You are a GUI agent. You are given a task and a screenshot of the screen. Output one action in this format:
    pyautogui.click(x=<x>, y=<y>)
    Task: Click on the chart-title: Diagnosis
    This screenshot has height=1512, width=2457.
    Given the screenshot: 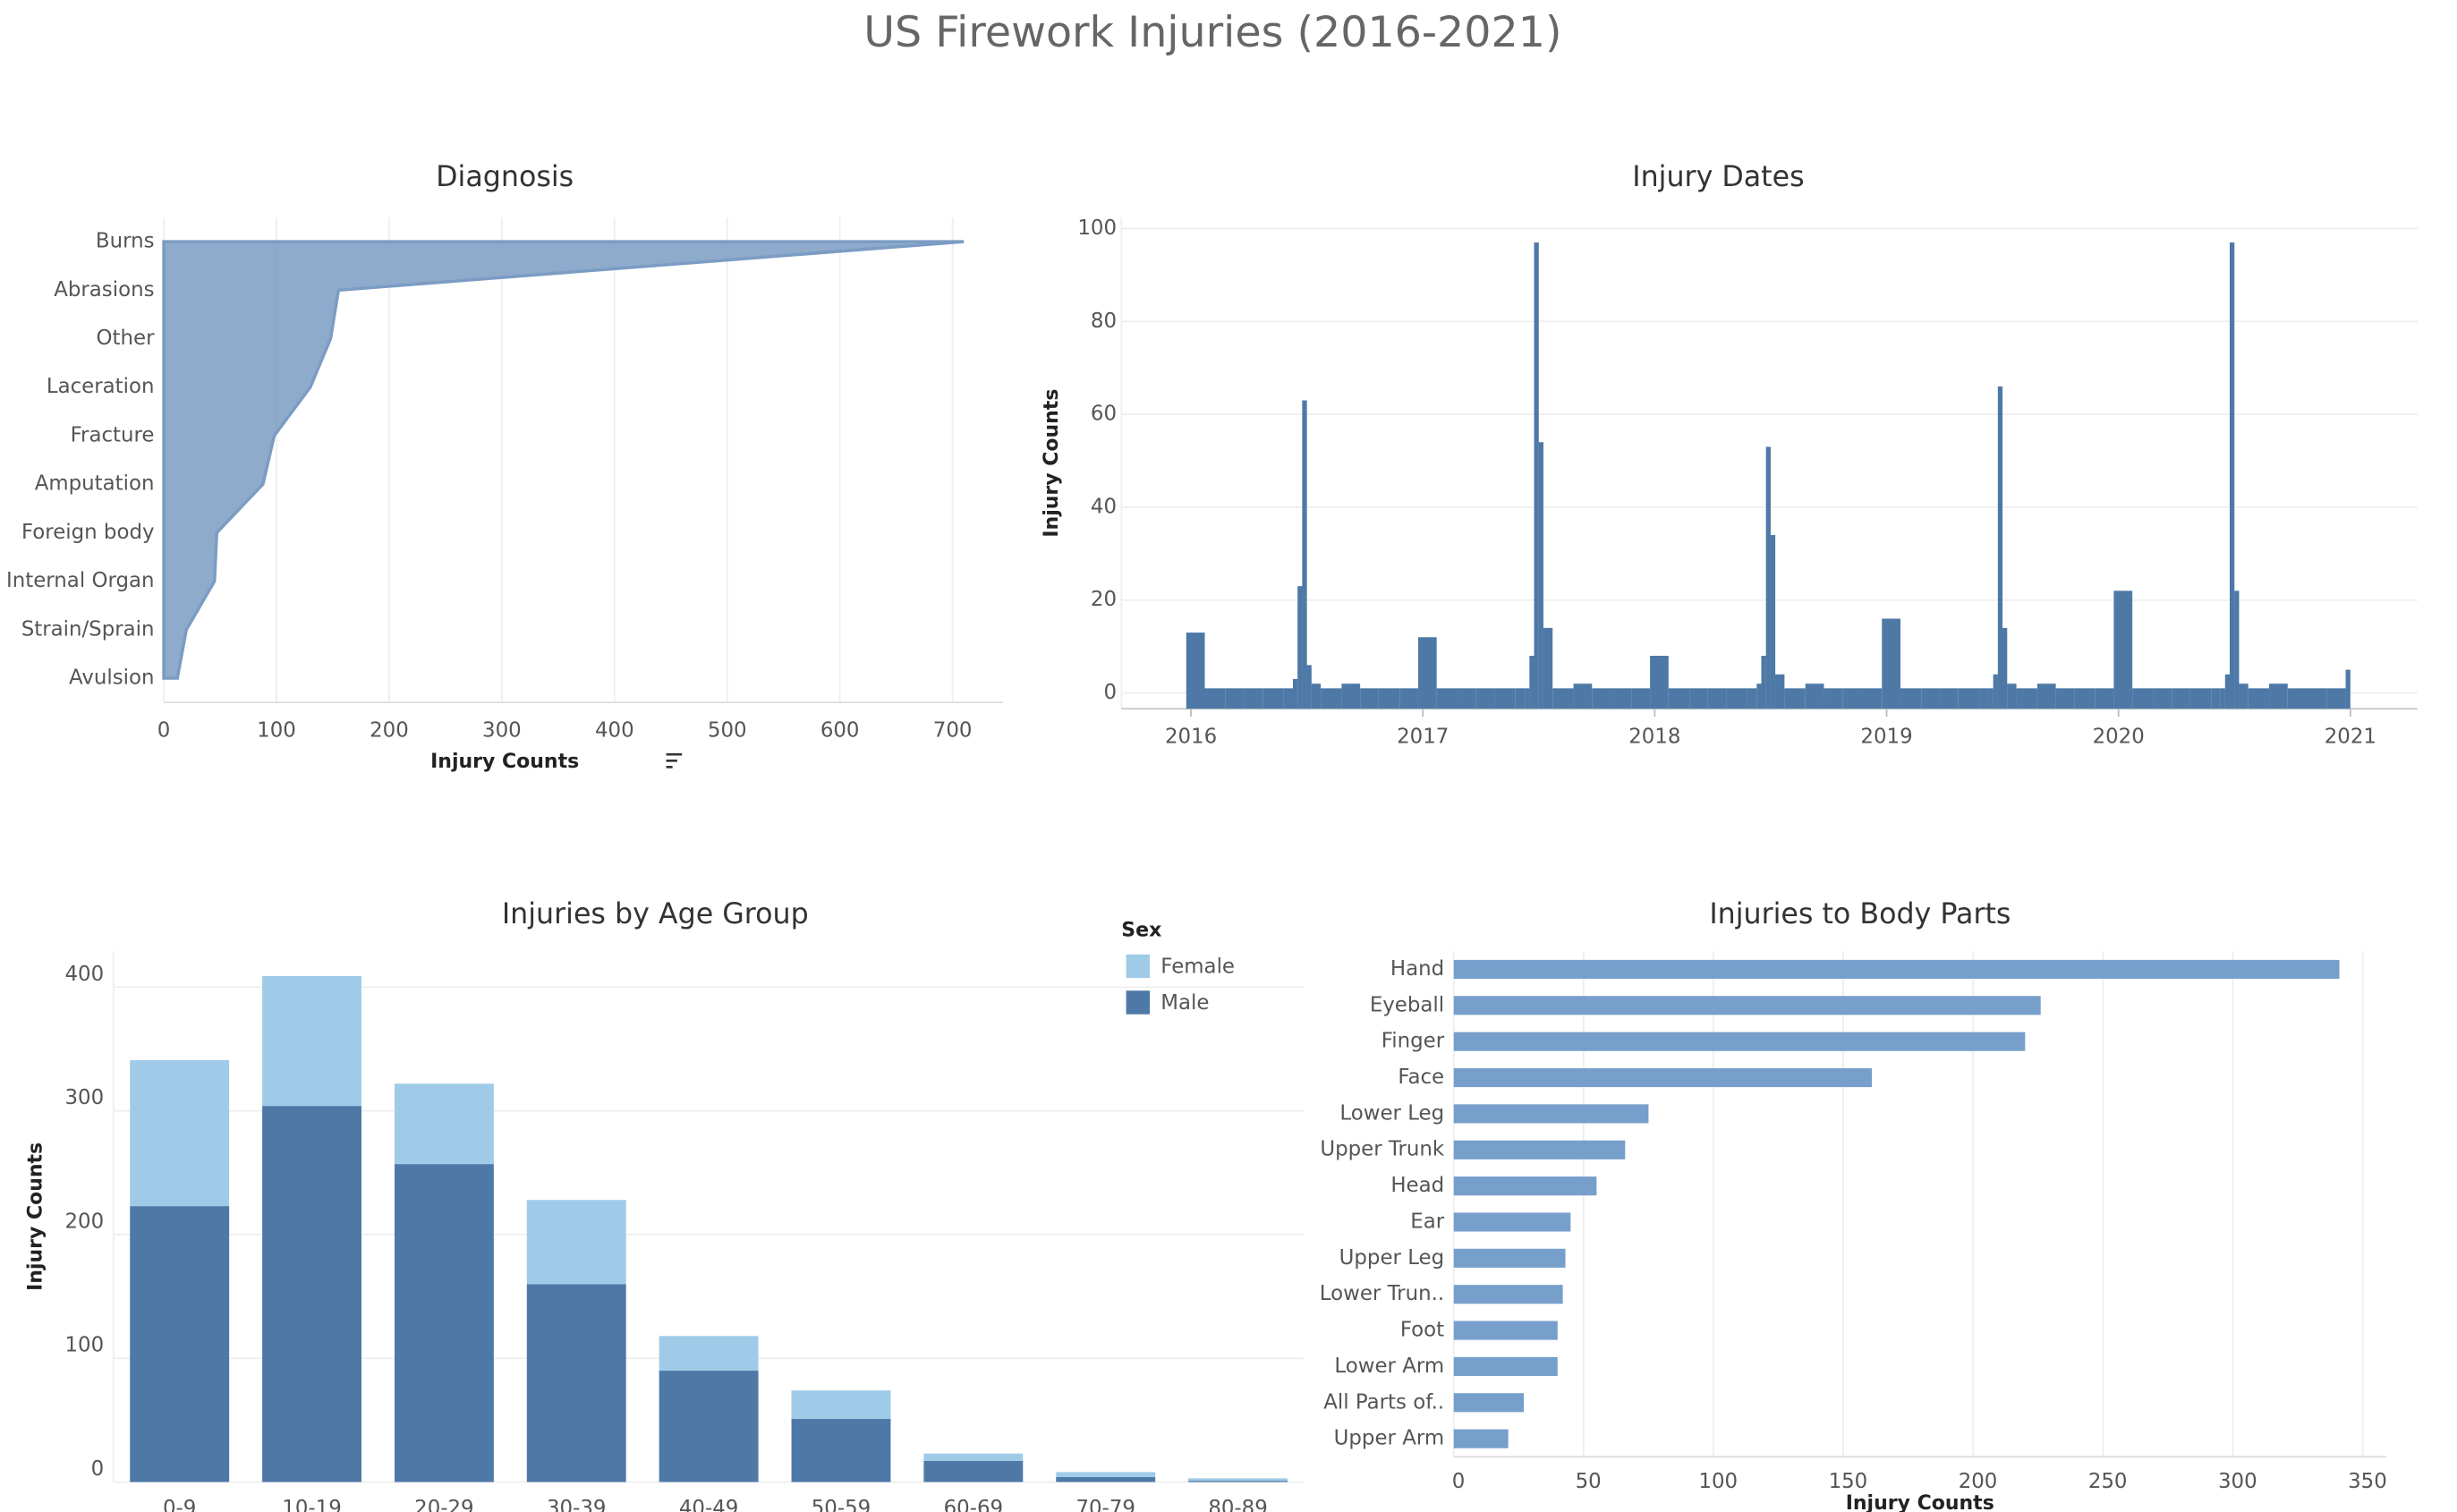 What is the action you would take?
    pyautogui.click(x=505, y=177)
    